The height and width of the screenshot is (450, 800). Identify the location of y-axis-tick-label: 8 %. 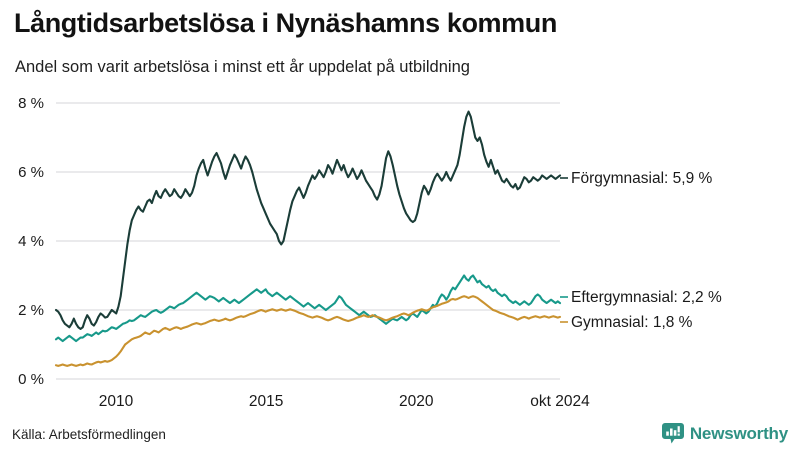
(31, 103).